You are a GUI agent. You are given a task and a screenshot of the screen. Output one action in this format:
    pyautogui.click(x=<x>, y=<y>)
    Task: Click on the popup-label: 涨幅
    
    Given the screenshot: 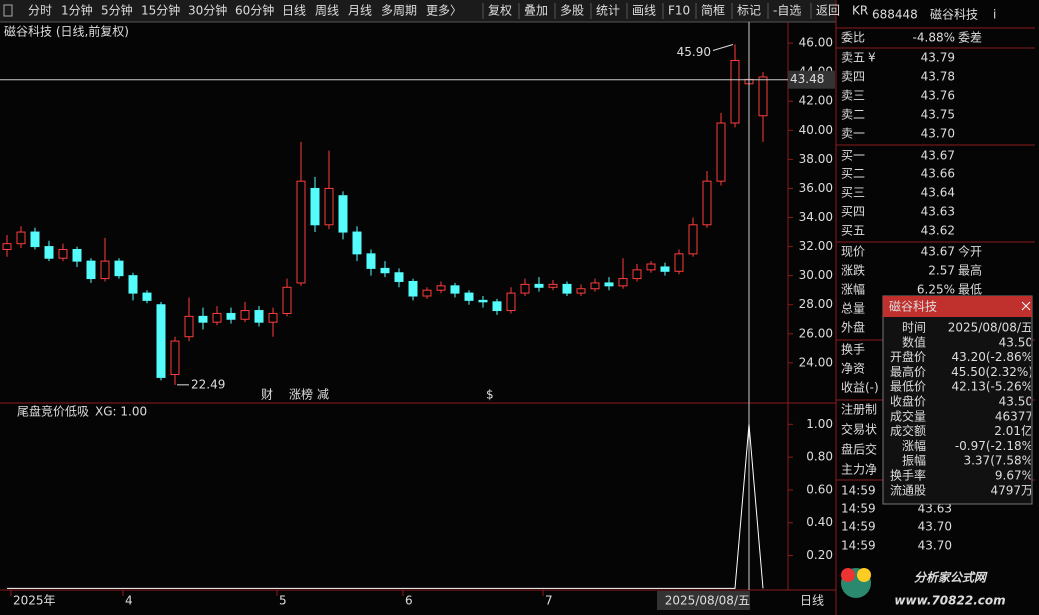 What is the action you would take?
    pyautogui.click(x=914, y=445)
    